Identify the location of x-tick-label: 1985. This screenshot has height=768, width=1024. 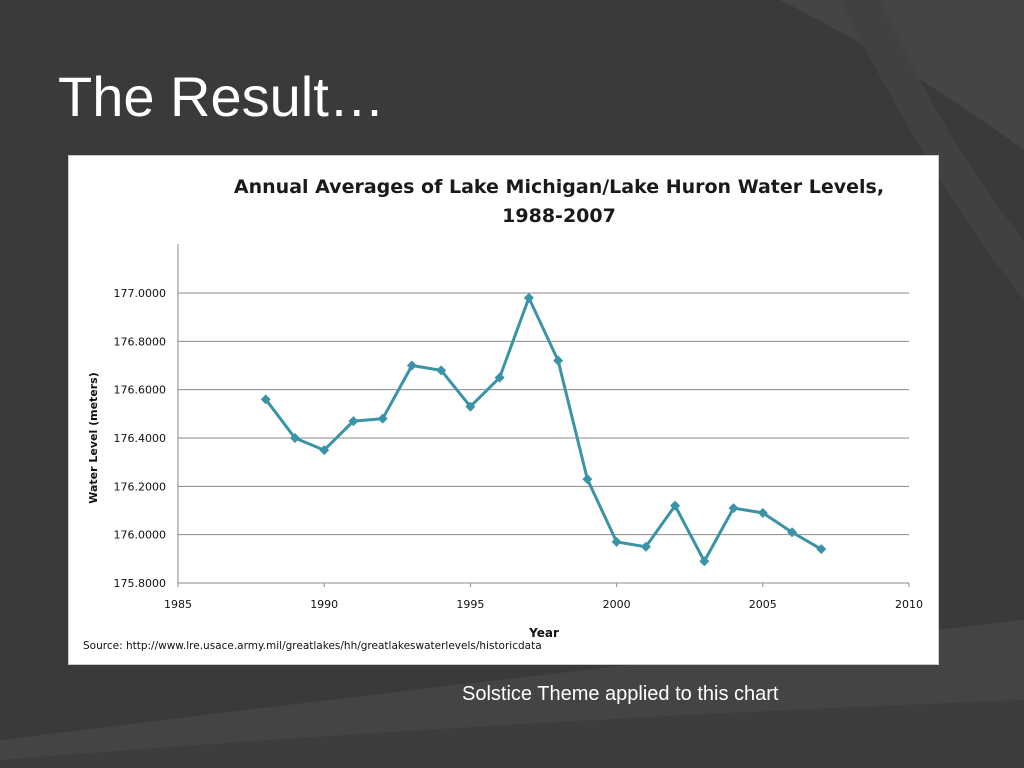
(178, 604).